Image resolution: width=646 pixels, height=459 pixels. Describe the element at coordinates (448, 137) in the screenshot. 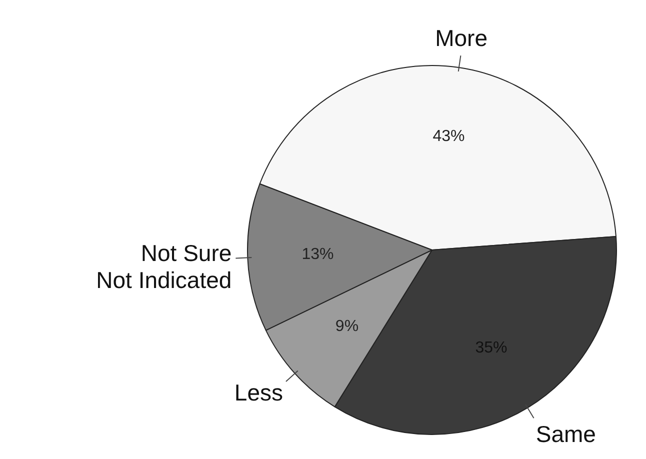

I see `data-label: 43%` at that location.